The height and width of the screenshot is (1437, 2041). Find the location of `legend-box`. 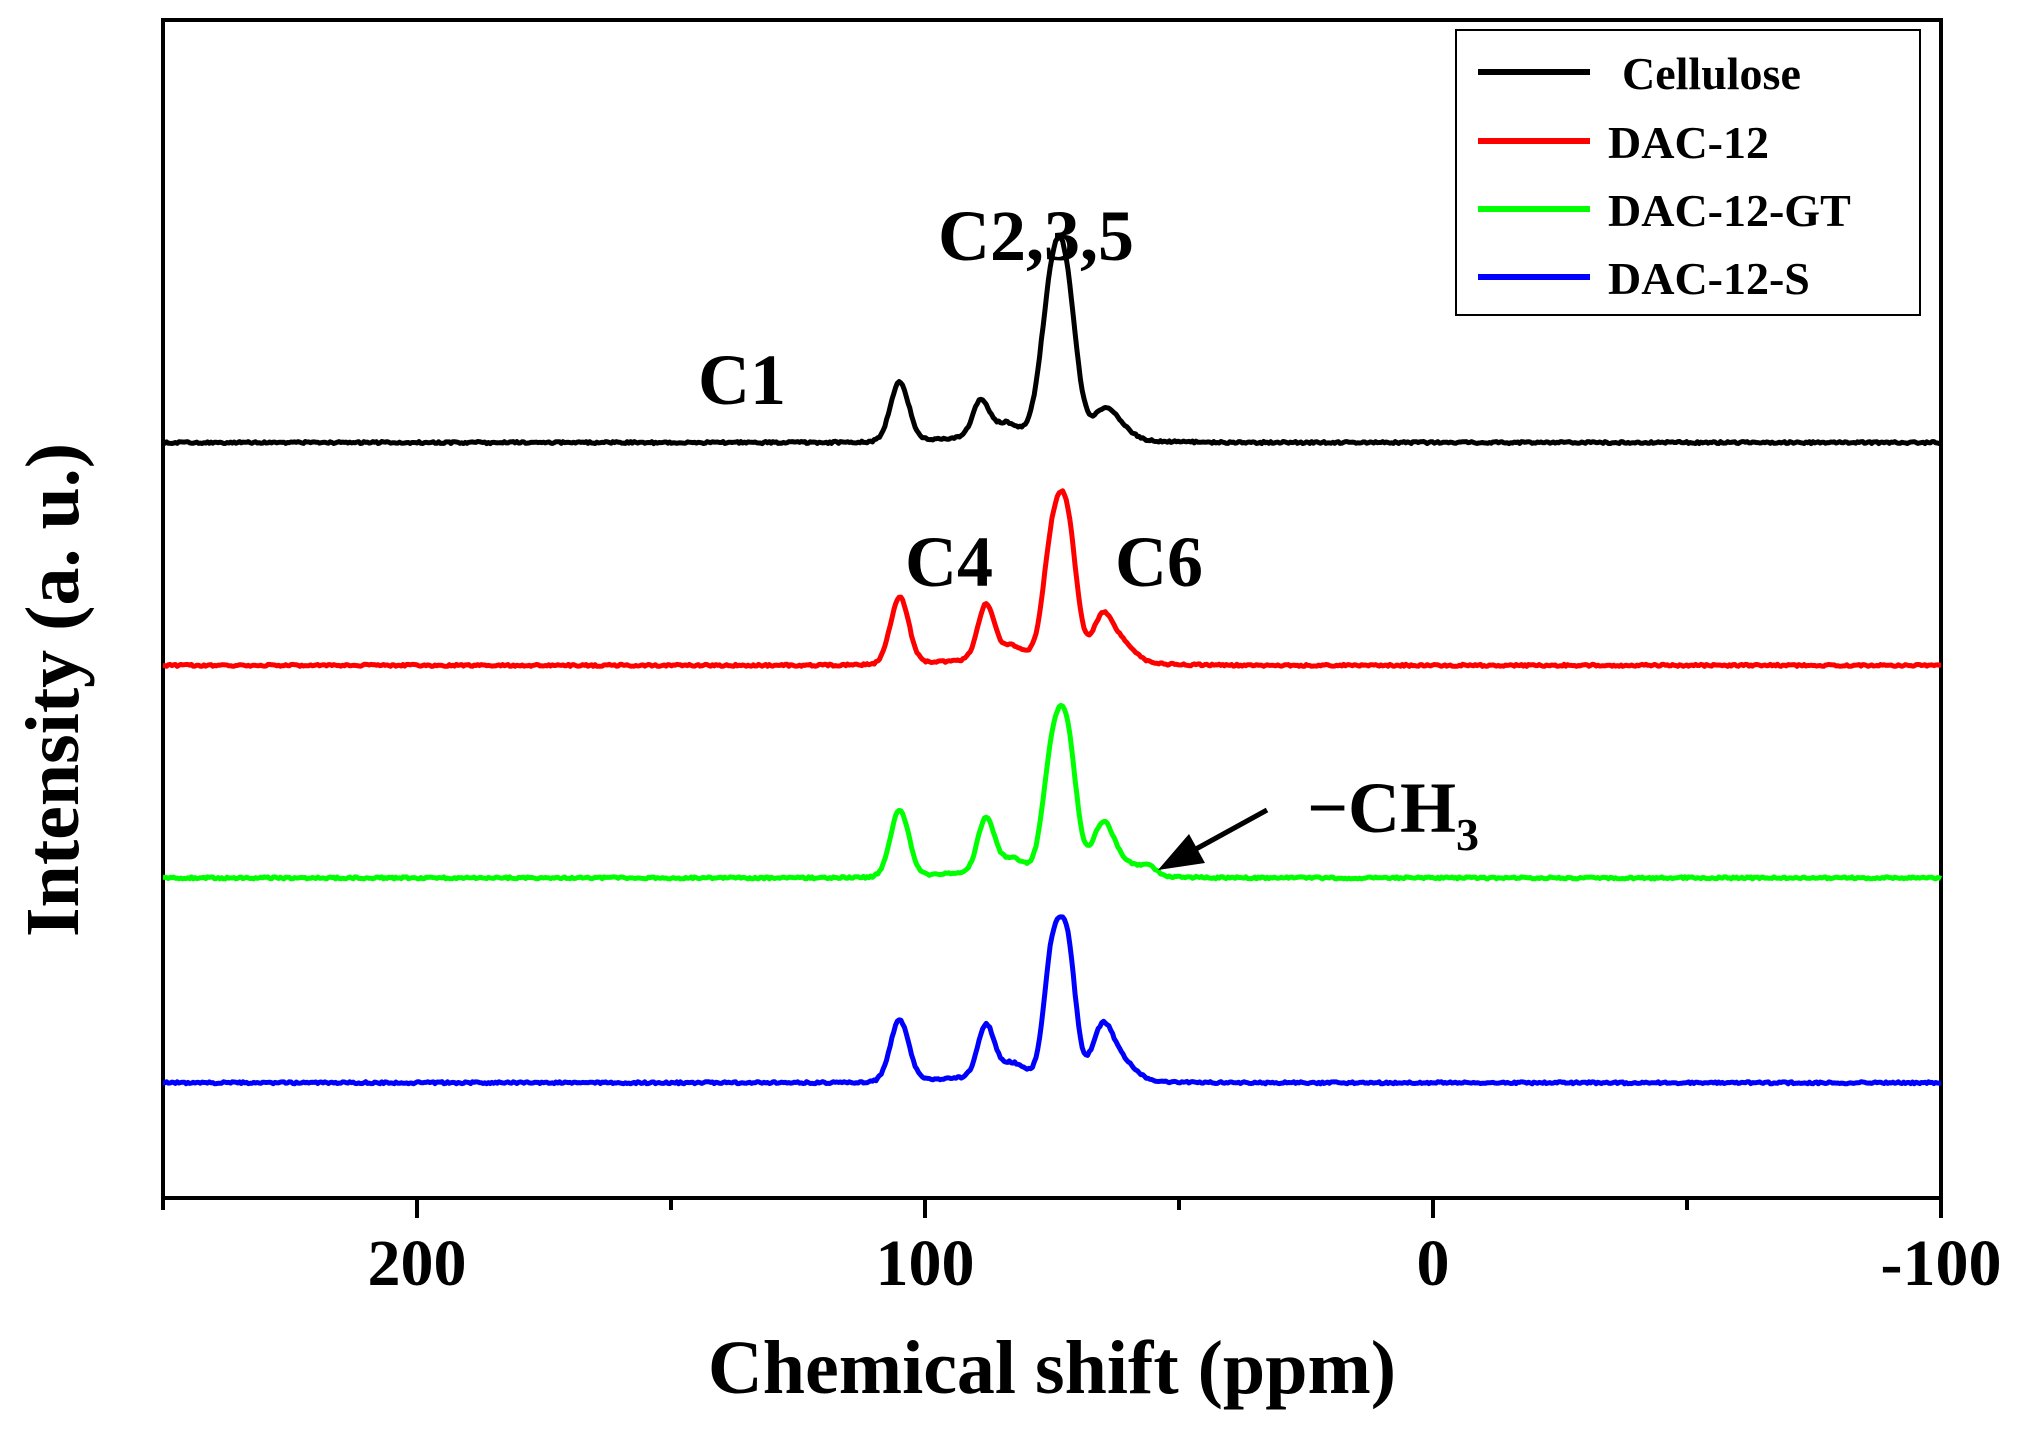

legend-box is located at coordinates (1688, 172).